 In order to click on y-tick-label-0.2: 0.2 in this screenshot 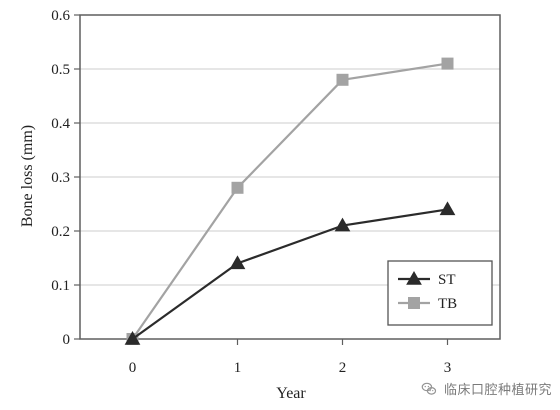, I will do `click(60, 232)`.